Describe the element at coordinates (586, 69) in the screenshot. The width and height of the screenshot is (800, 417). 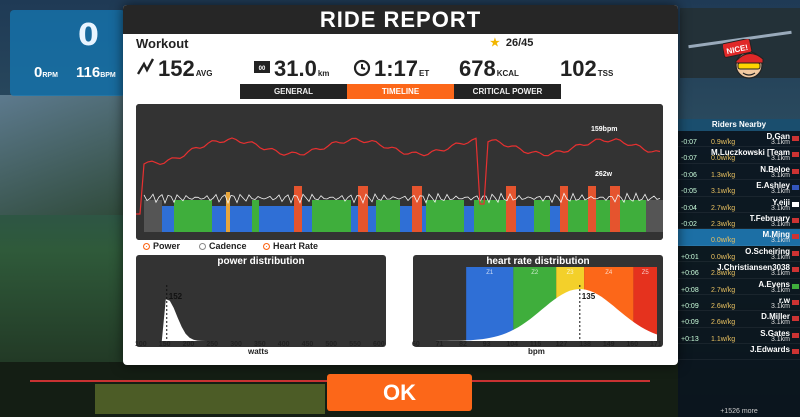
I see `stat-tss: 102TSS` at that location.